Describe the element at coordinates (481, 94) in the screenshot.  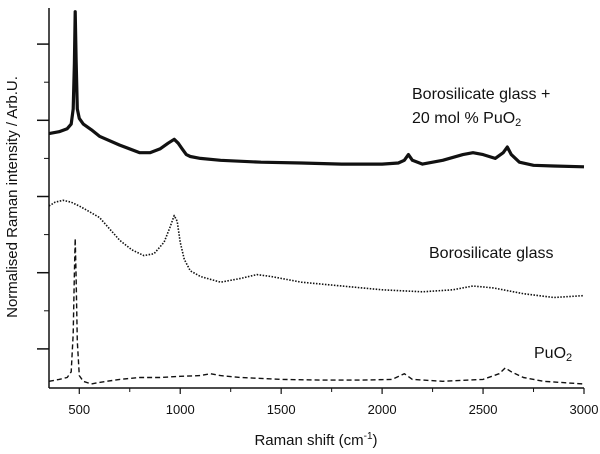
I see `annotation-glass-pu-line1: Borosilicate glass +` at that location.